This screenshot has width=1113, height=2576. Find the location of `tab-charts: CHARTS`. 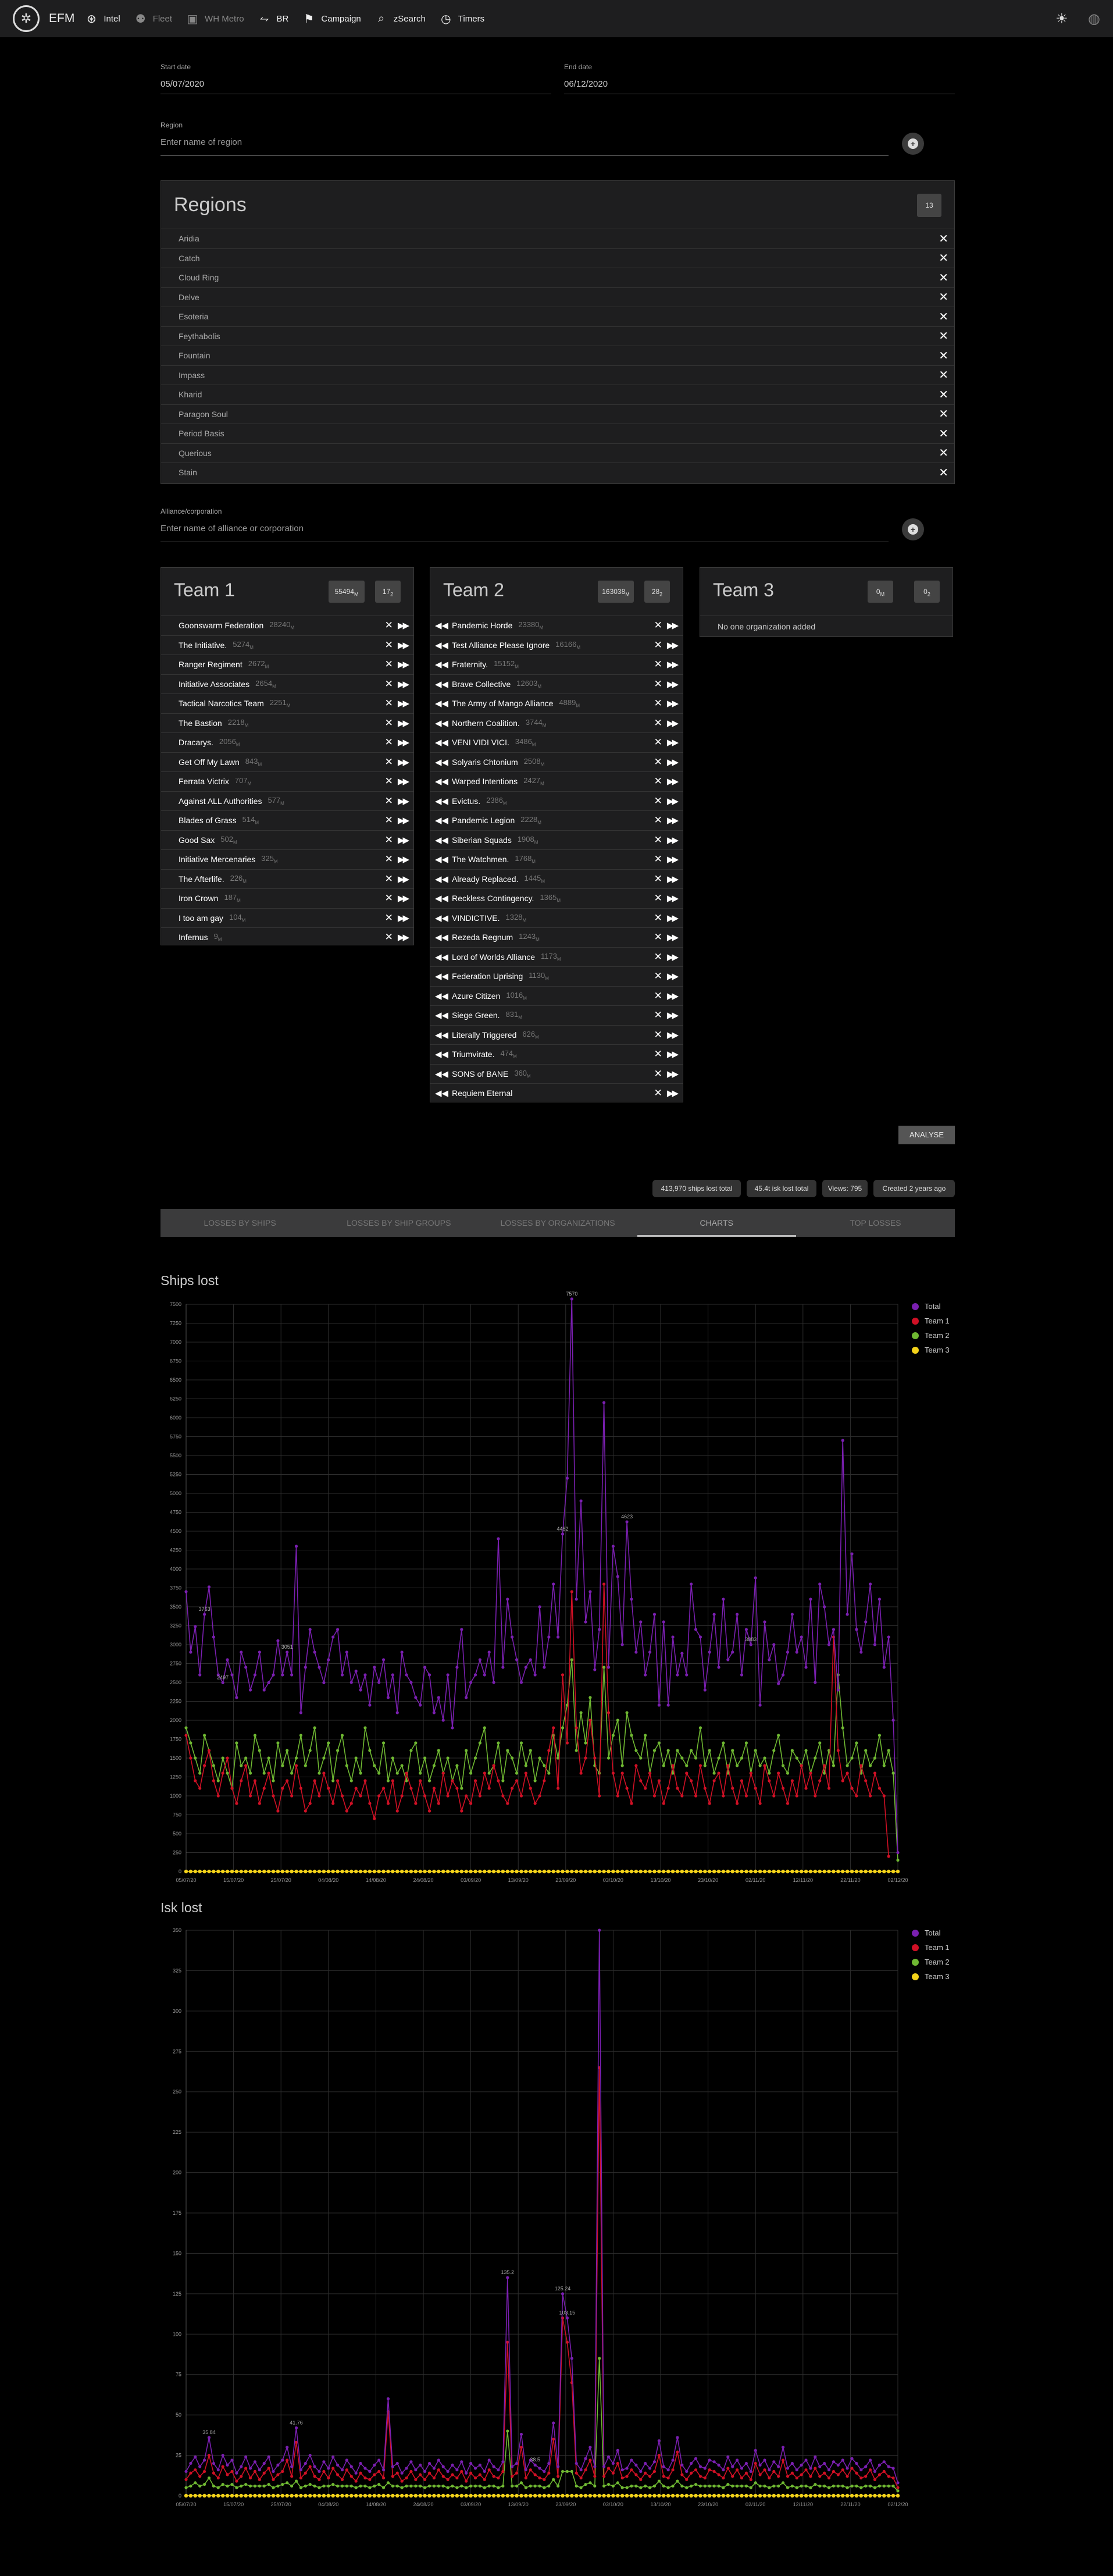

tab-charts: CHARTS is located at coordinates (717, 1223).